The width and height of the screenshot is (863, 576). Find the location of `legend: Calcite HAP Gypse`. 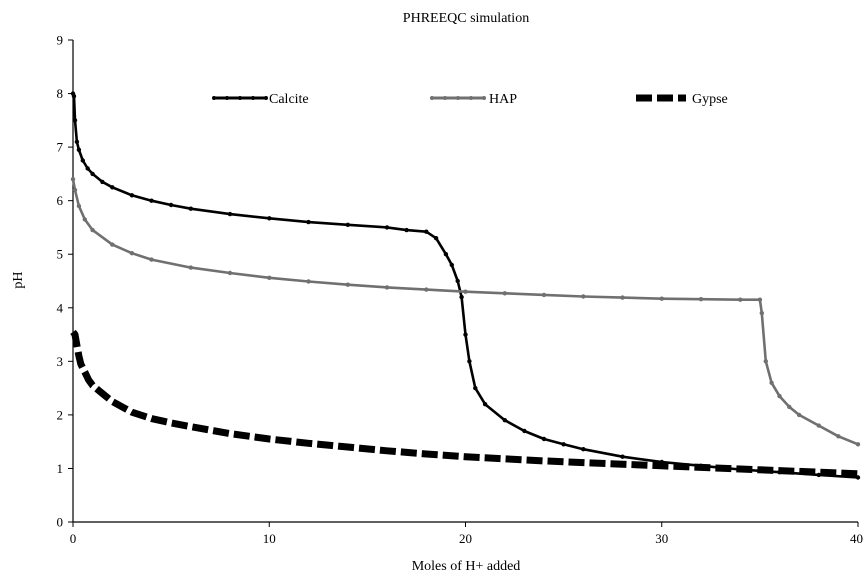

legend: Calcite HAP Gypse is located at coordinates (470, 99).